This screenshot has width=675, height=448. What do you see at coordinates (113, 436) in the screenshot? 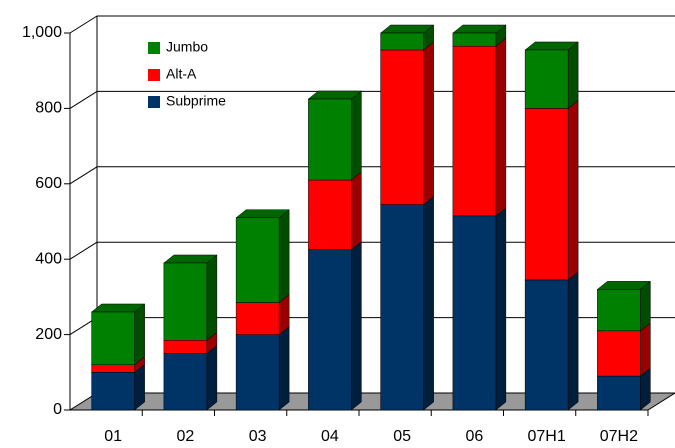
I see `x-tick-label: 01` at bounding box center [113, 436].